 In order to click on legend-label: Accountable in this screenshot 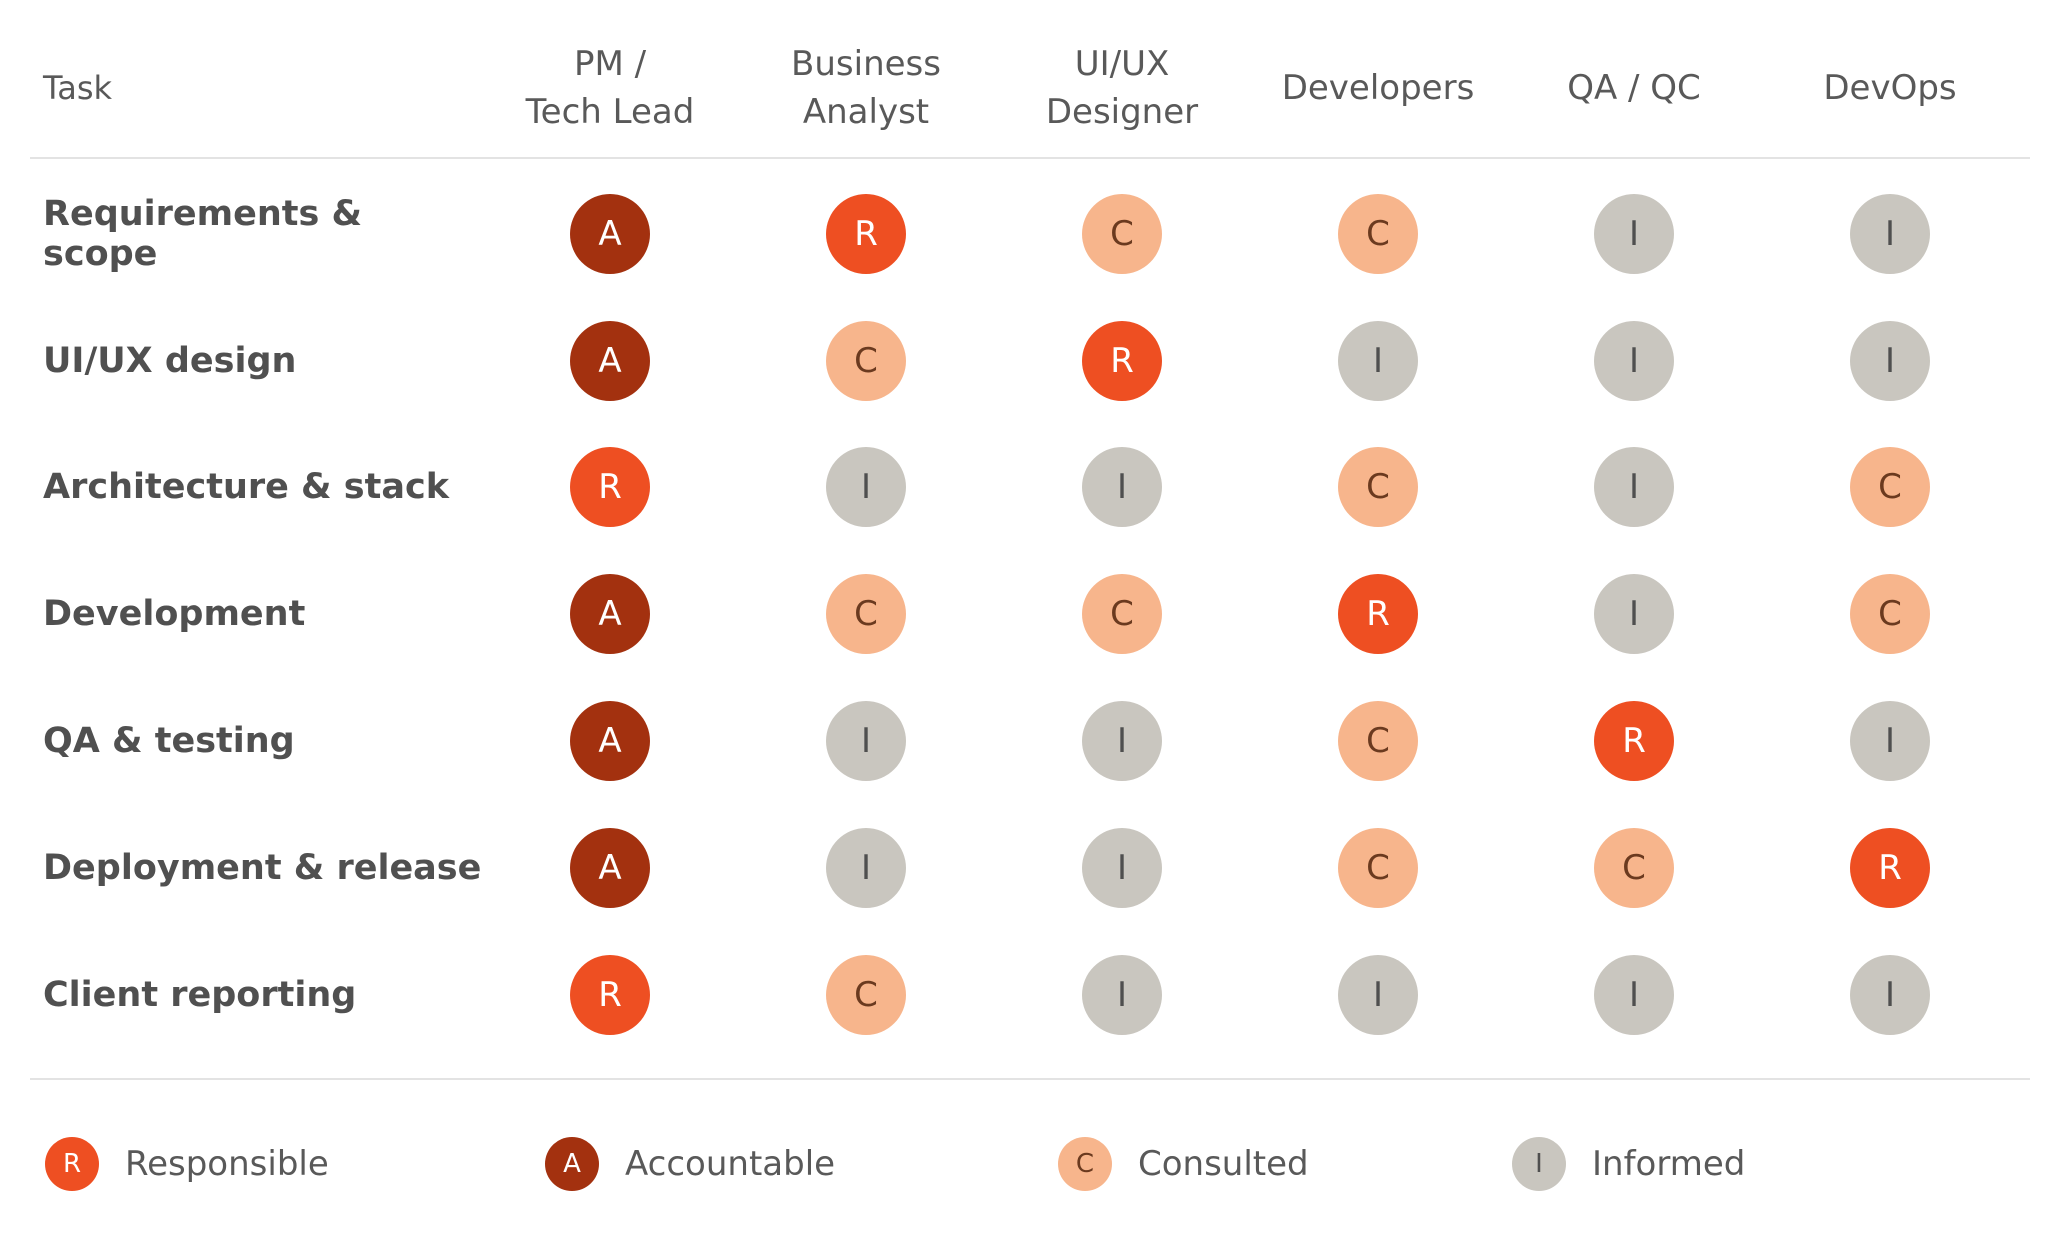, I will do `click(730, 1164)`.